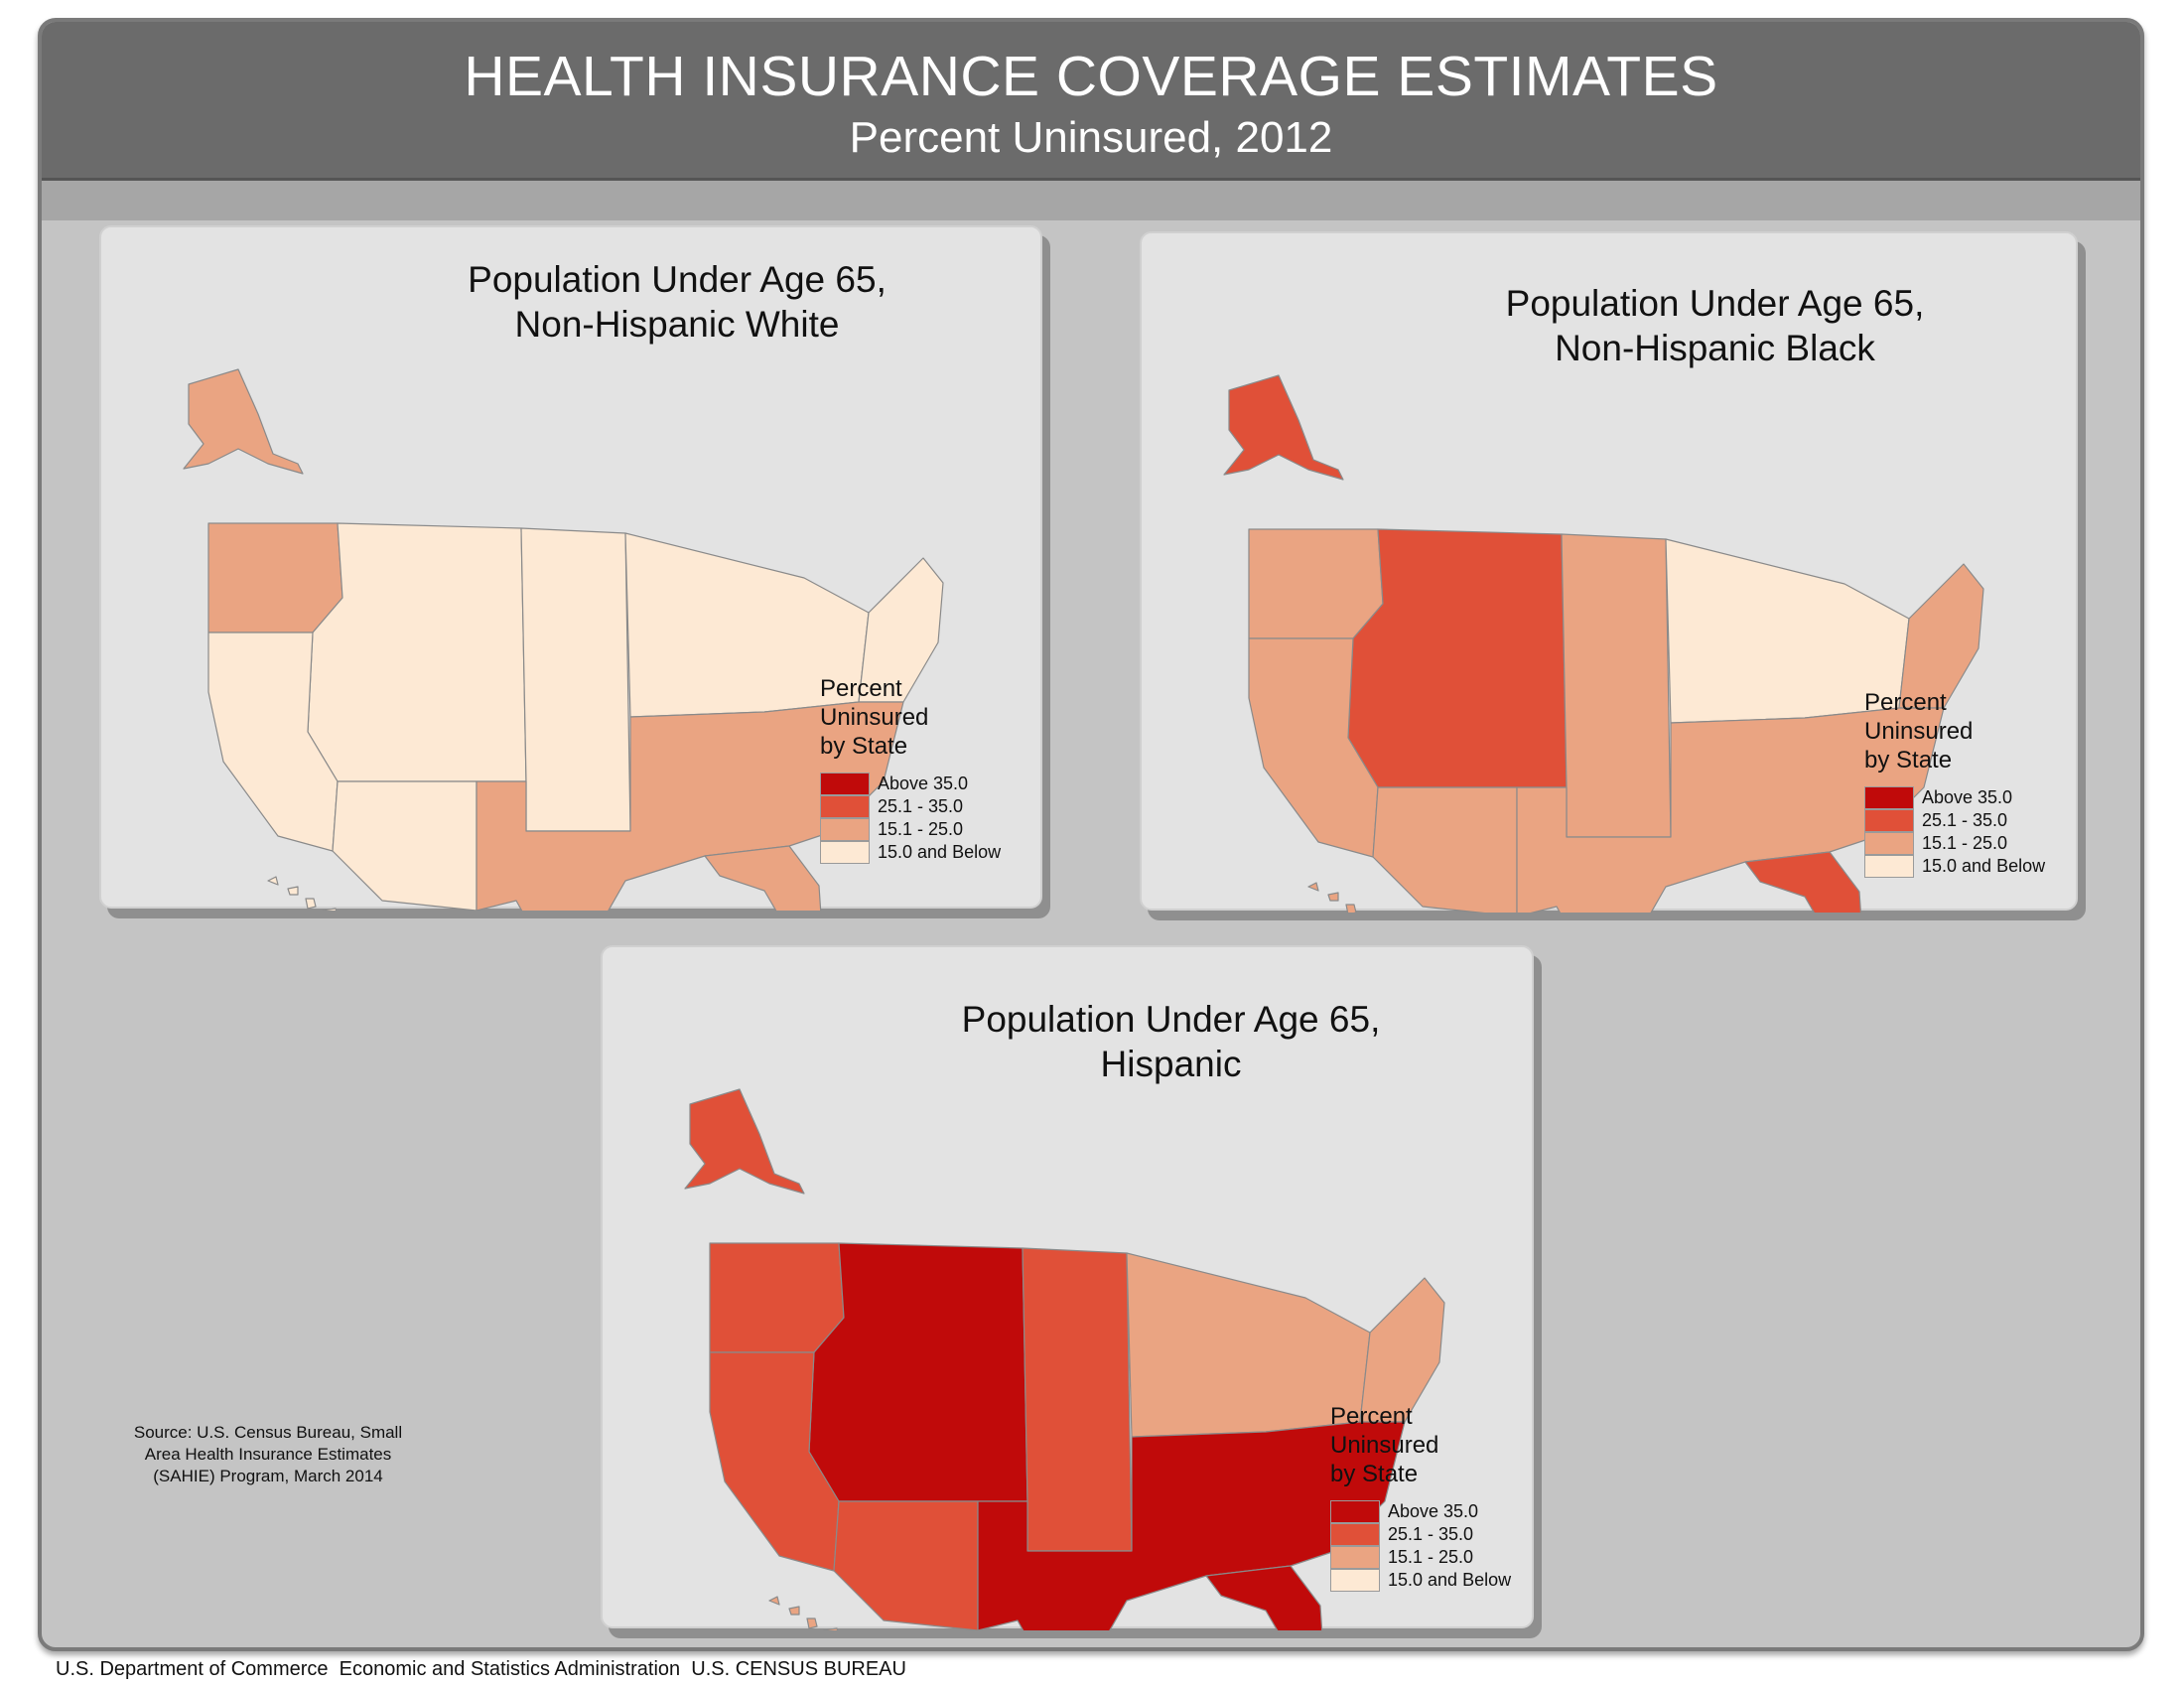 Image resolution: width=2184 pixels, height=1688 pixels. I want to click on us-map-white, so click(563, 639).